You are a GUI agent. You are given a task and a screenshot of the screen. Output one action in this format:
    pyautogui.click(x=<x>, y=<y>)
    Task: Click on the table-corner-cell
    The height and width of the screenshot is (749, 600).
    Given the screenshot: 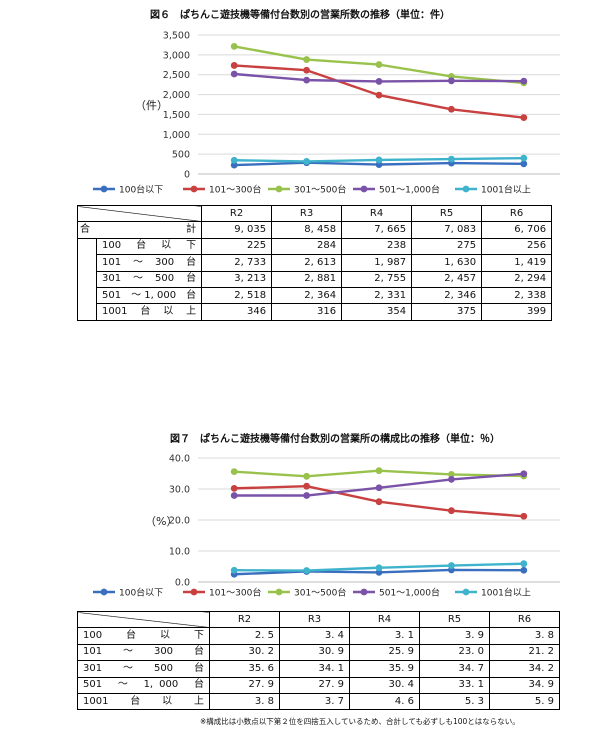 What is the action you would take?
    pyautogui.click(x=139, y=213)
    